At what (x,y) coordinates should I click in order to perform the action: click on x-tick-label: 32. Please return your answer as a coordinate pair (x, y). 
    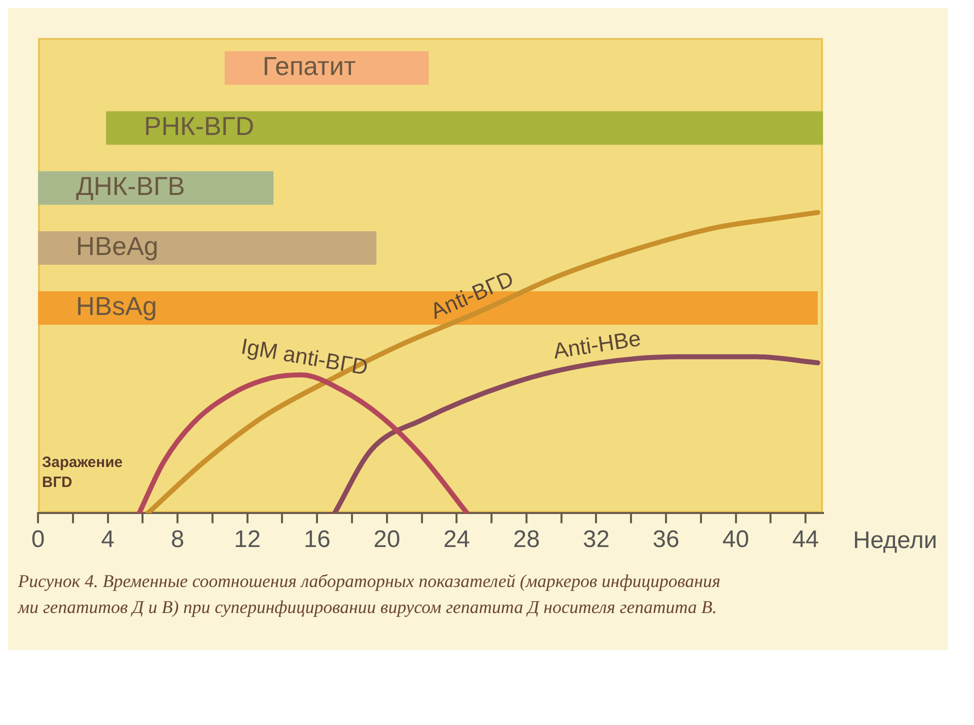
    Looking at the image, I should click on (596, 540).